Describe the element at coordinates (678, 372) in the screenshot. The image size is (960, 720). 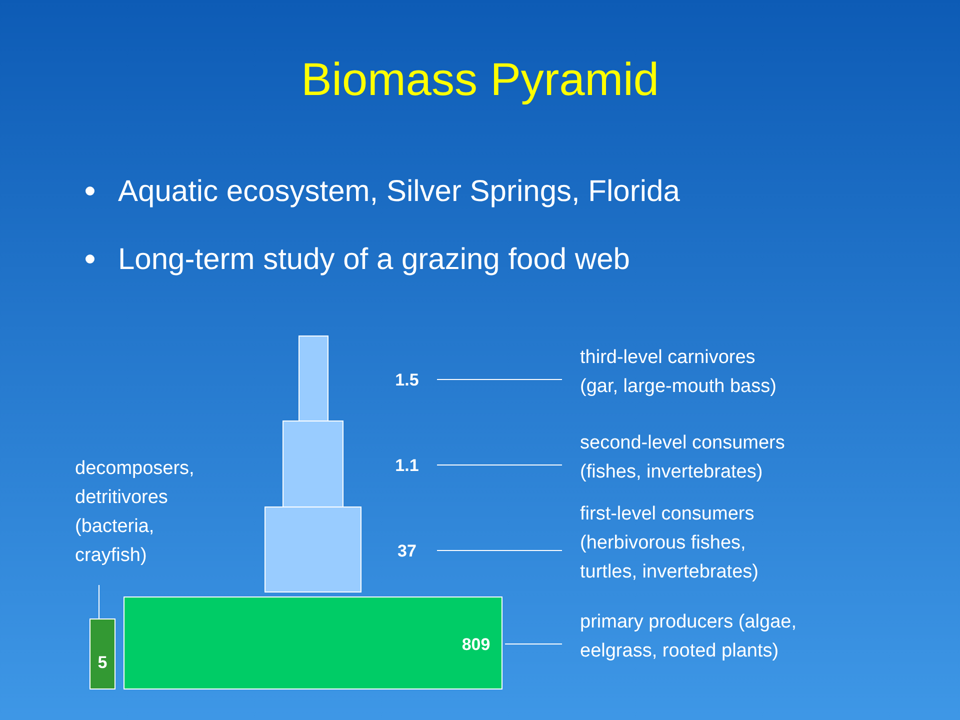
I see `category-label: third-level carnivores (gar, large-mouth bass)` at that location.